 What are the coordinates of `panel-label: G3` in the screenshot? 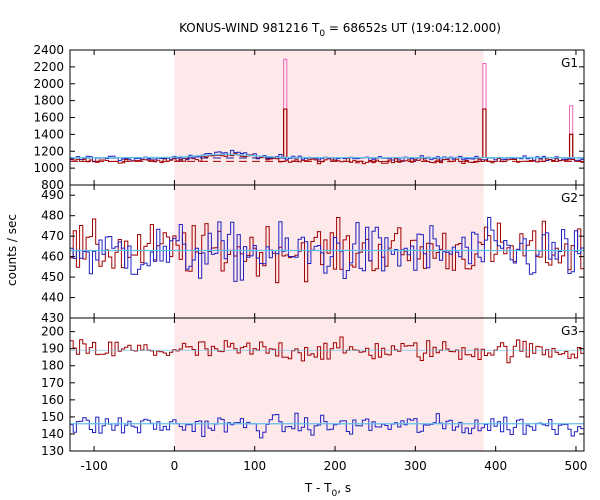 It's located at (569, 331).